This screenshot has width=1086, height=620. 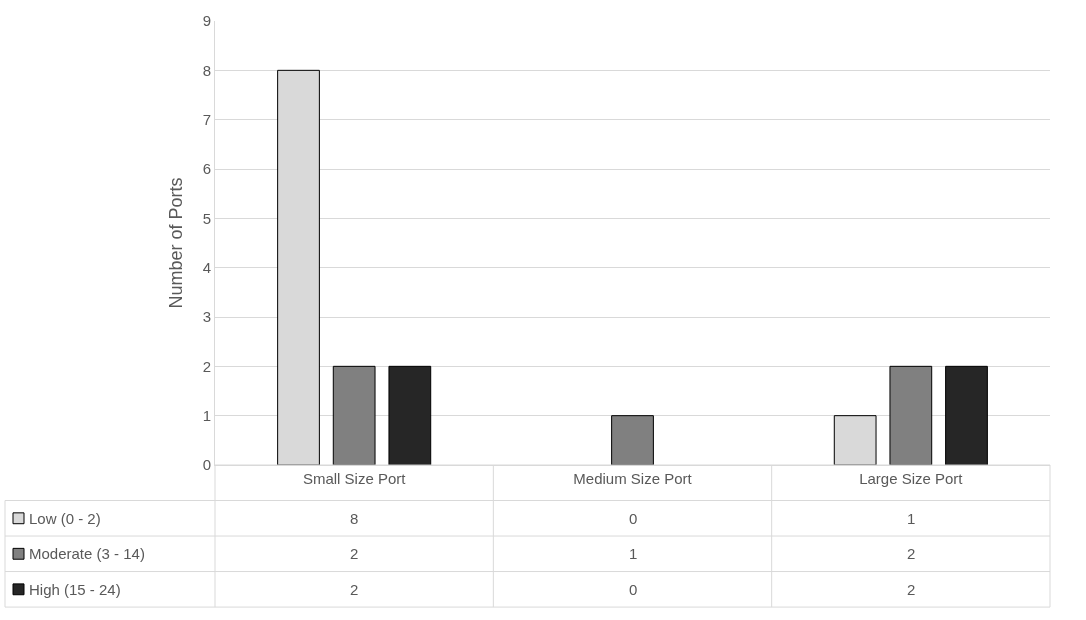 I want to click on x-tick-label: Small Size Port, so click(x=354, y=478).